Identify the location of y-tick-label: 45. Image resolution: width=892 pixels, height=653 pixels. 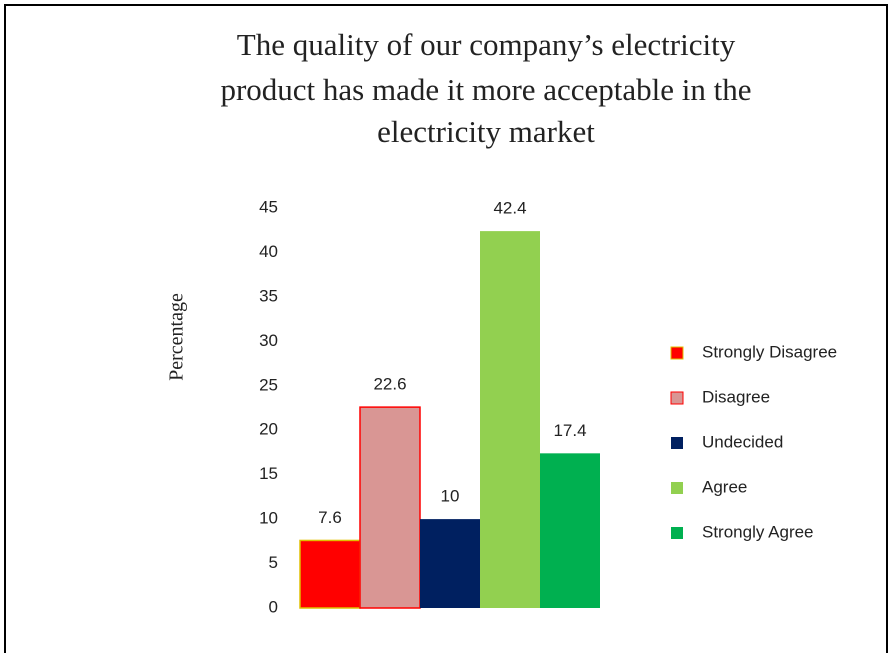
(268, 206).